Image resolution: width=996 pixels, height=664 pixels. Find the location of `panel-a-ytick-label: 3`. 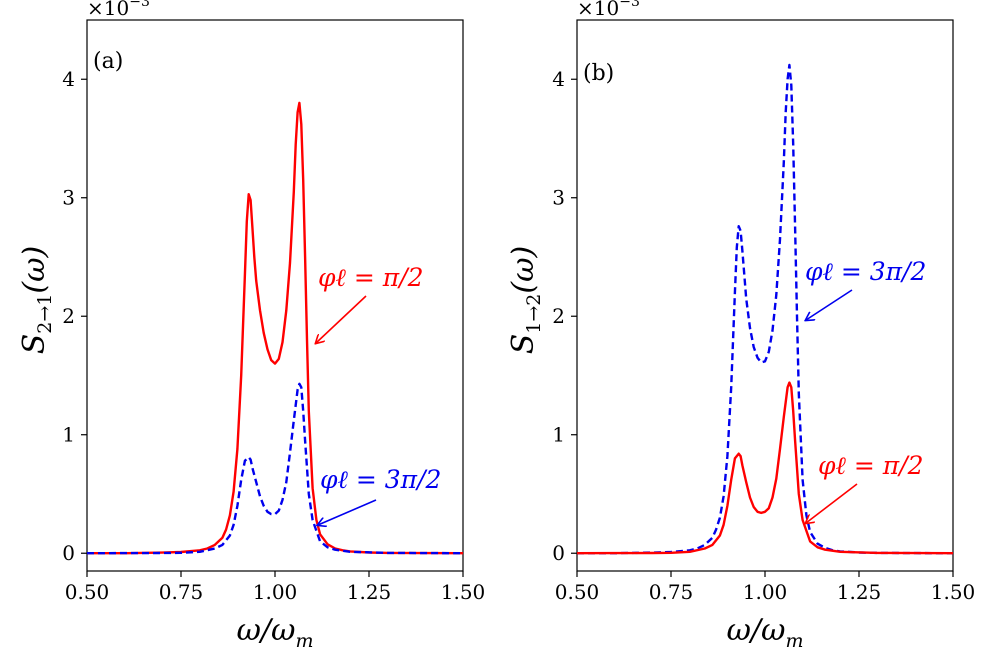

panel-a-ytick-label: 3 is located at coordinates (68, 198).